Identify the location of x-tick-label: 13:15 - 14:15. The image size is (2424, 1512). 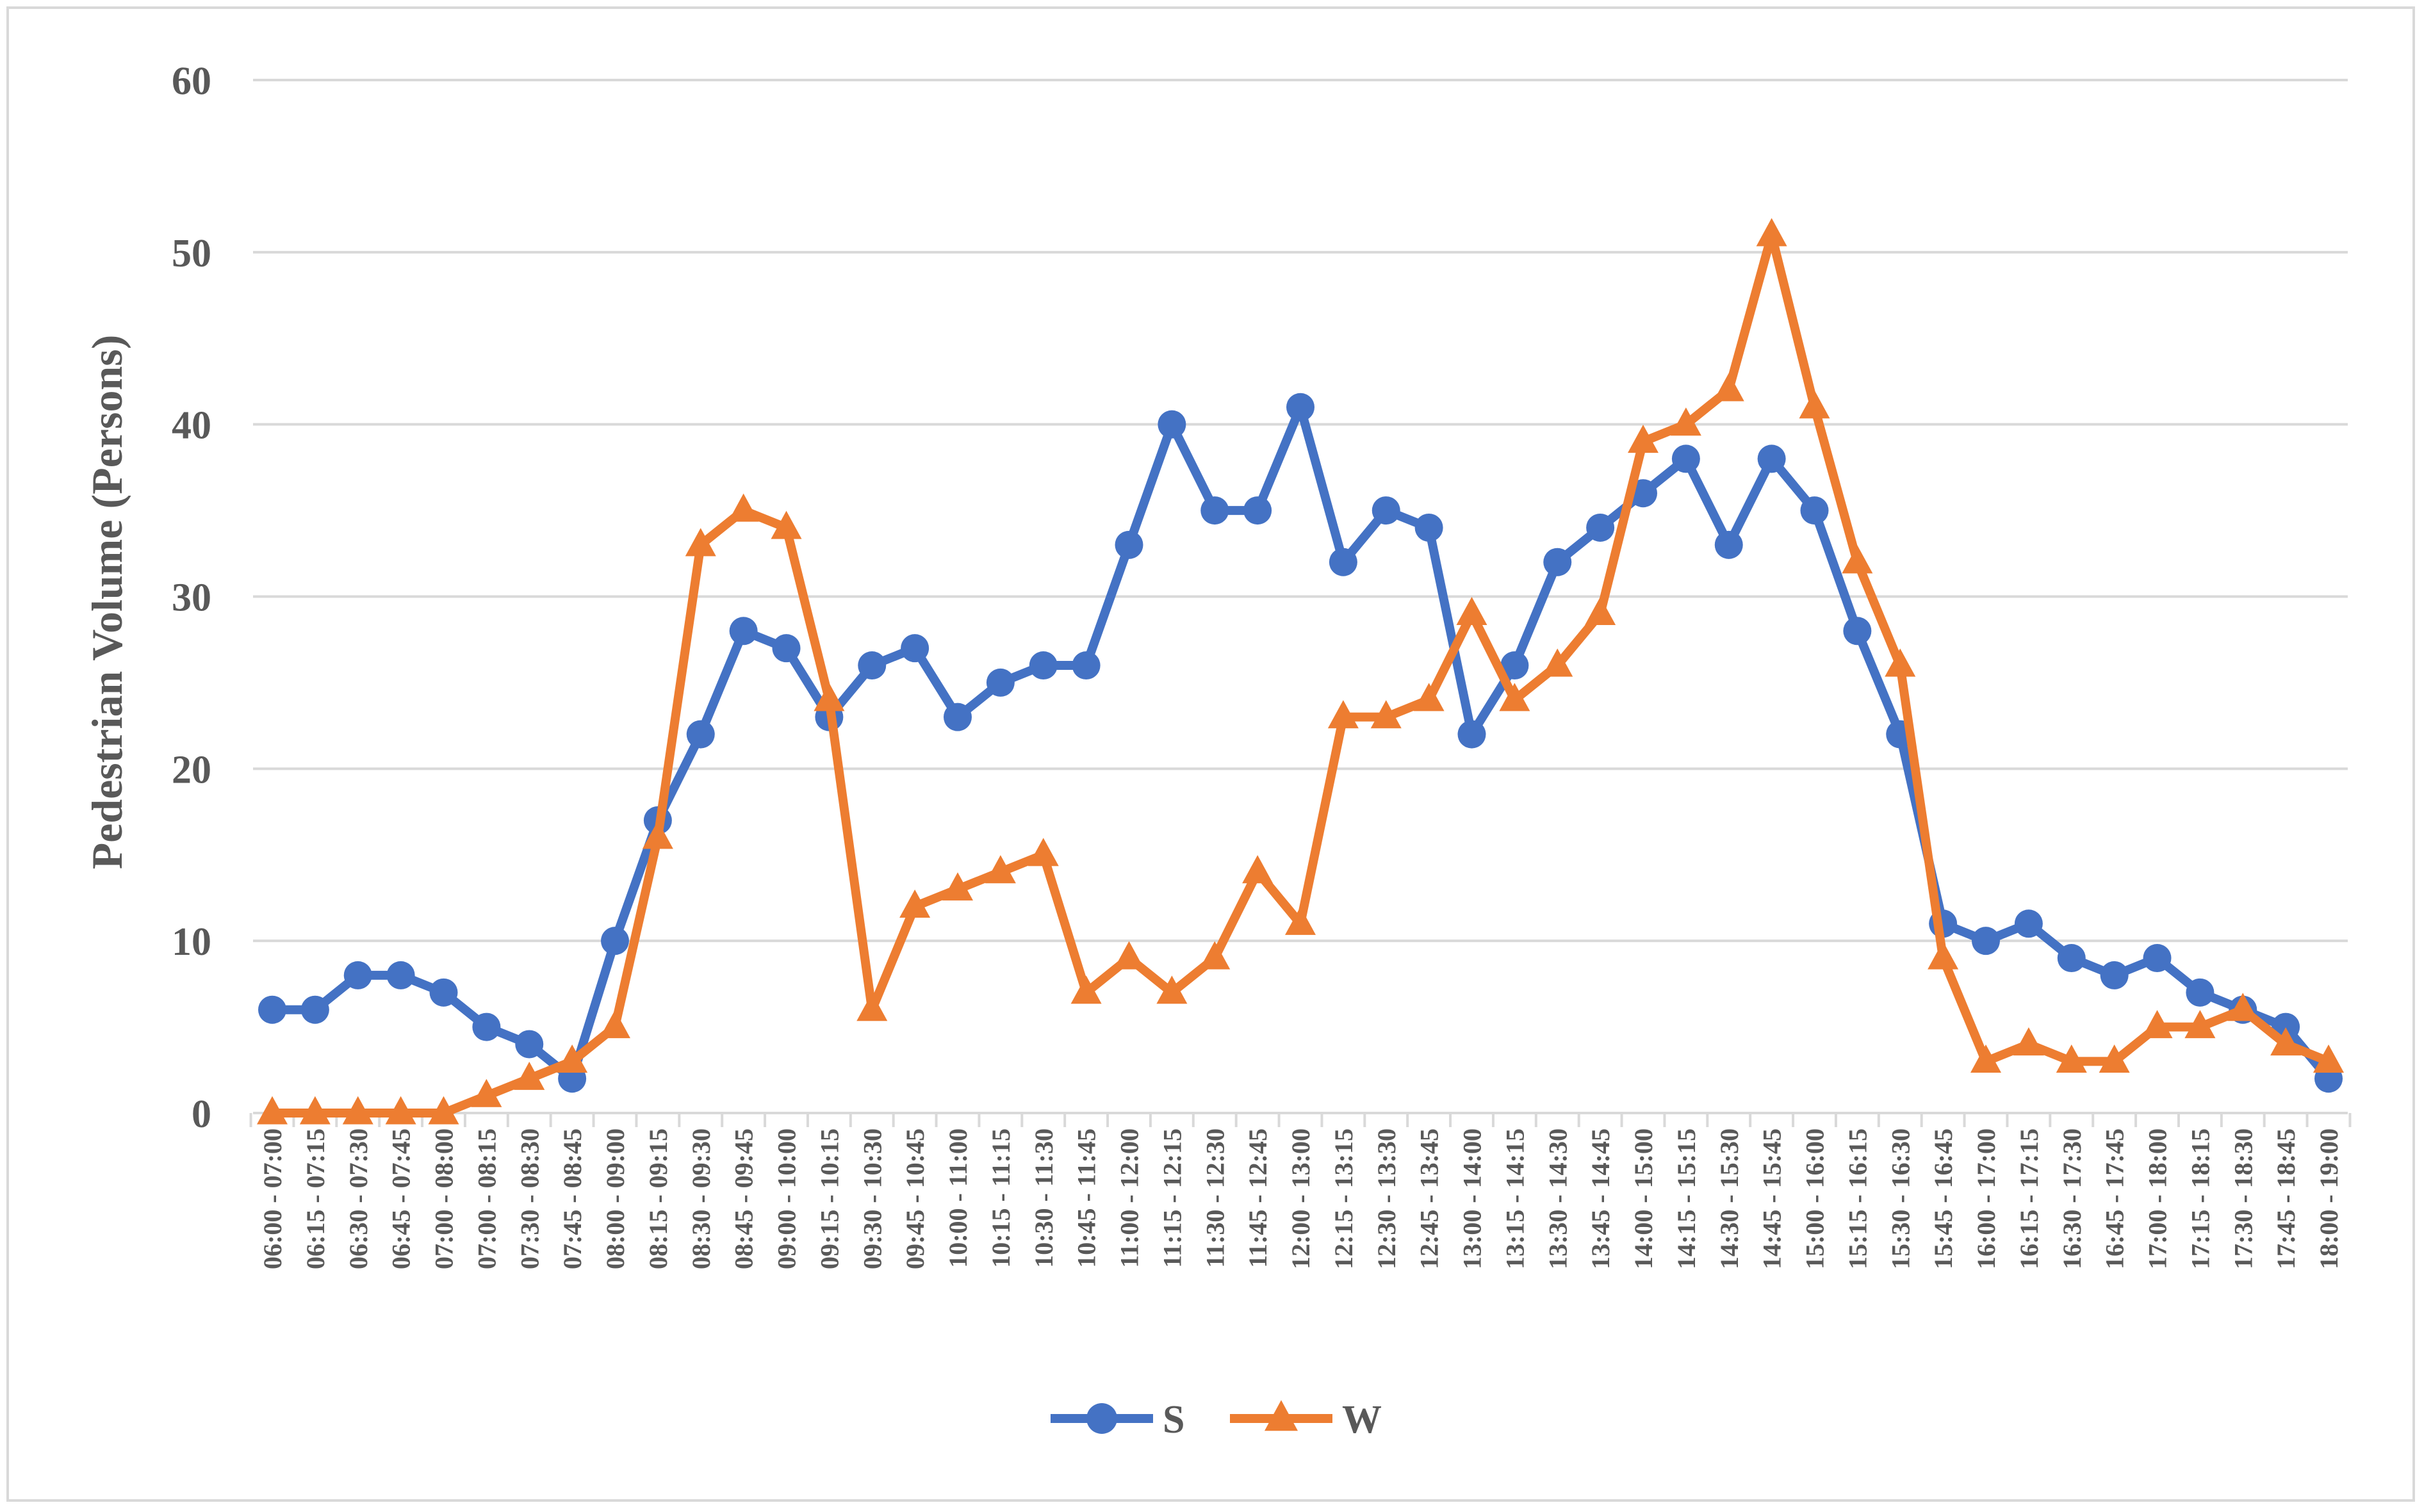
(1514, 1198).